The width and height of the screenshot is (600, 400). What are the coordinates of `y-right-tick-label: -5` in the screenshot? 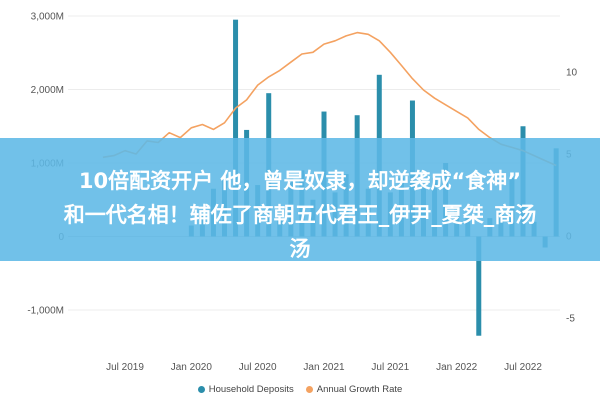 It's located at (570, 319).